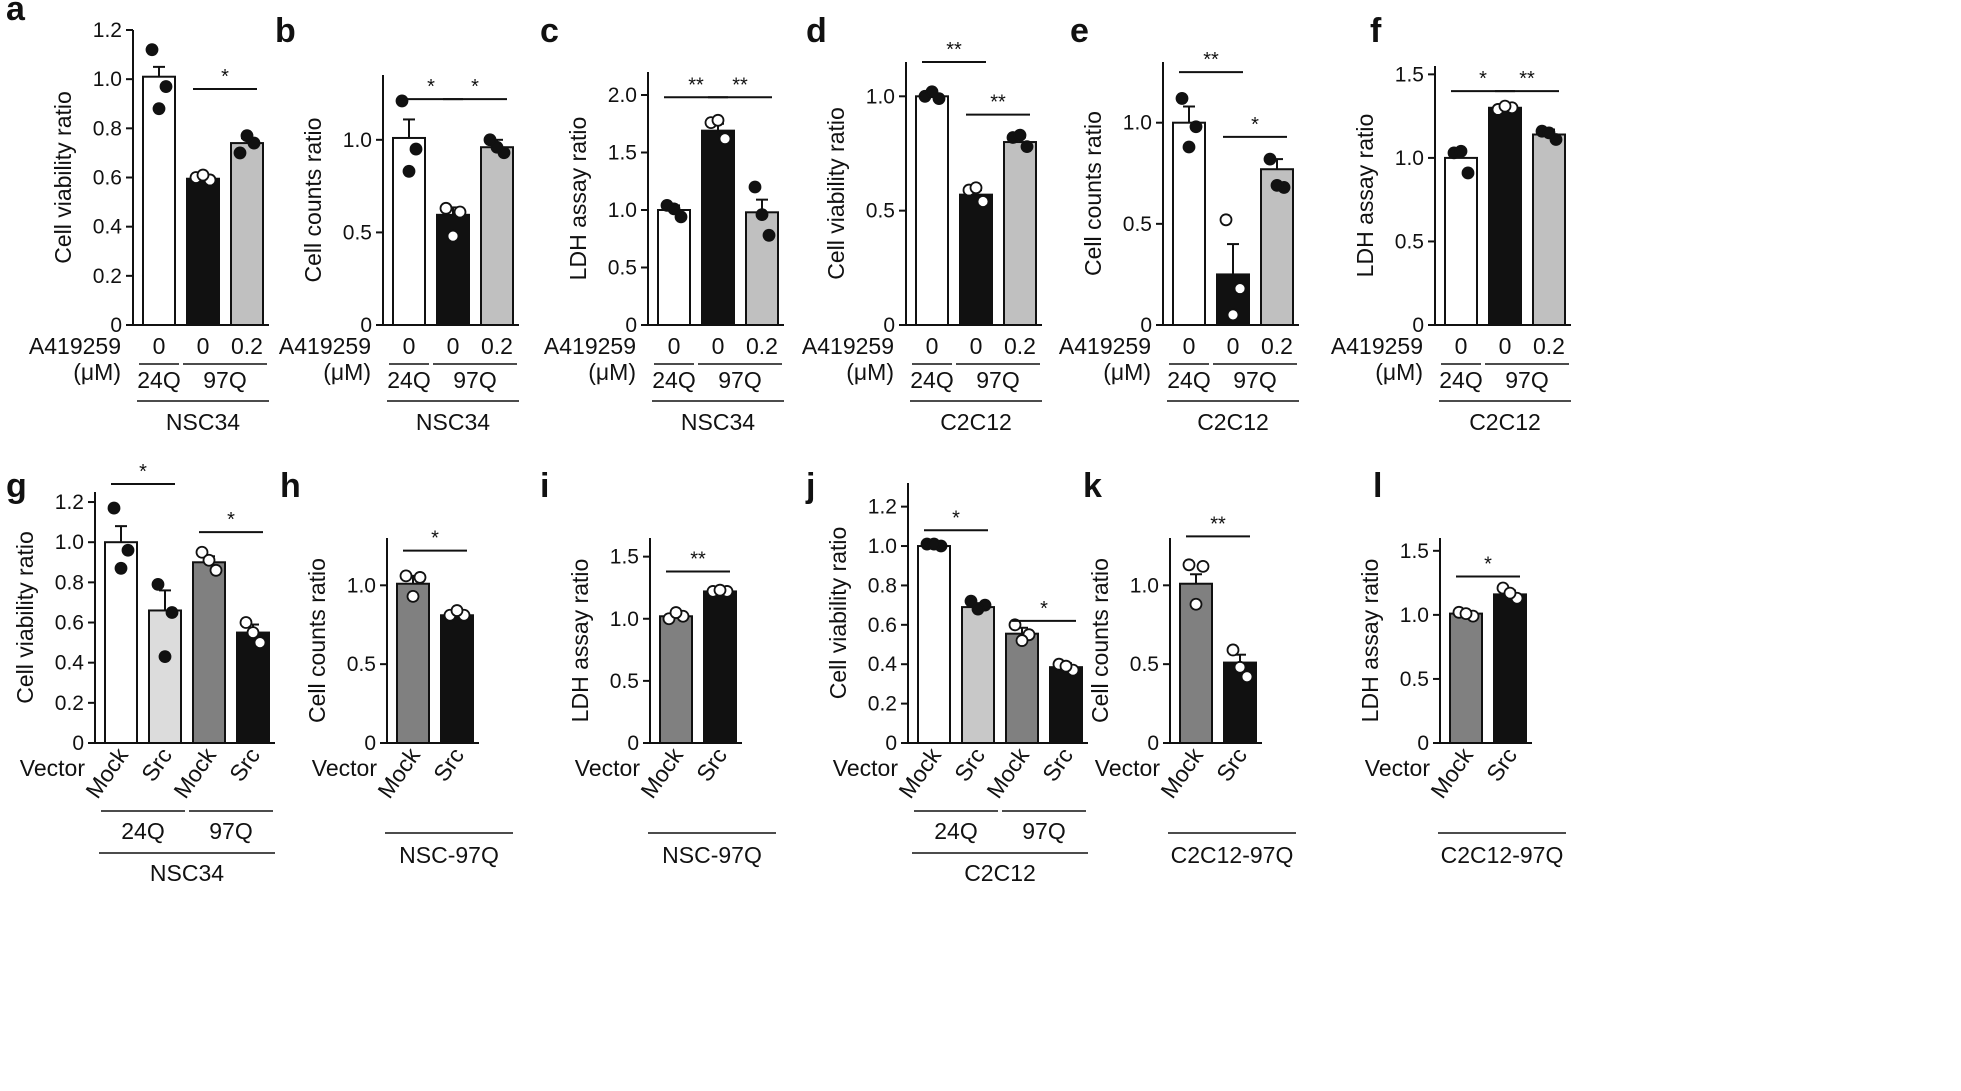 Image resolution: width=1961 pixels, height=1091 pixels. What do you see at coordinates (1092, 486) in the screenshot?
I see `panel-letter: k` at bounding box center [1092, 486].